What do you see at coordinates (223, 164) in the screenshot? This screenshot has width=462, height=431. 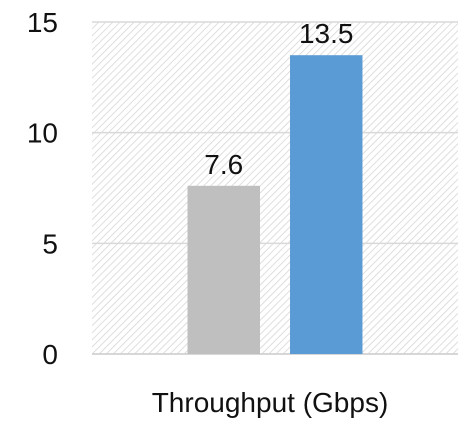 I see `data-label-bar-1: 7.6` at bounding box center [223, 164].